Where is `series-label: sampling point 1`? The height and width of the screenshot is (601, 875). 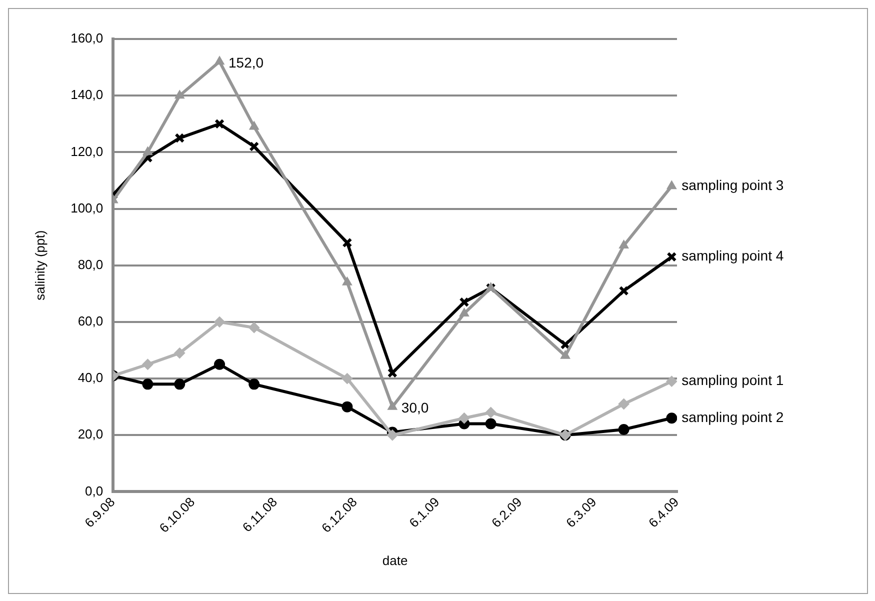
series-label: sampling point 1 is located at coordinates (733, 380).